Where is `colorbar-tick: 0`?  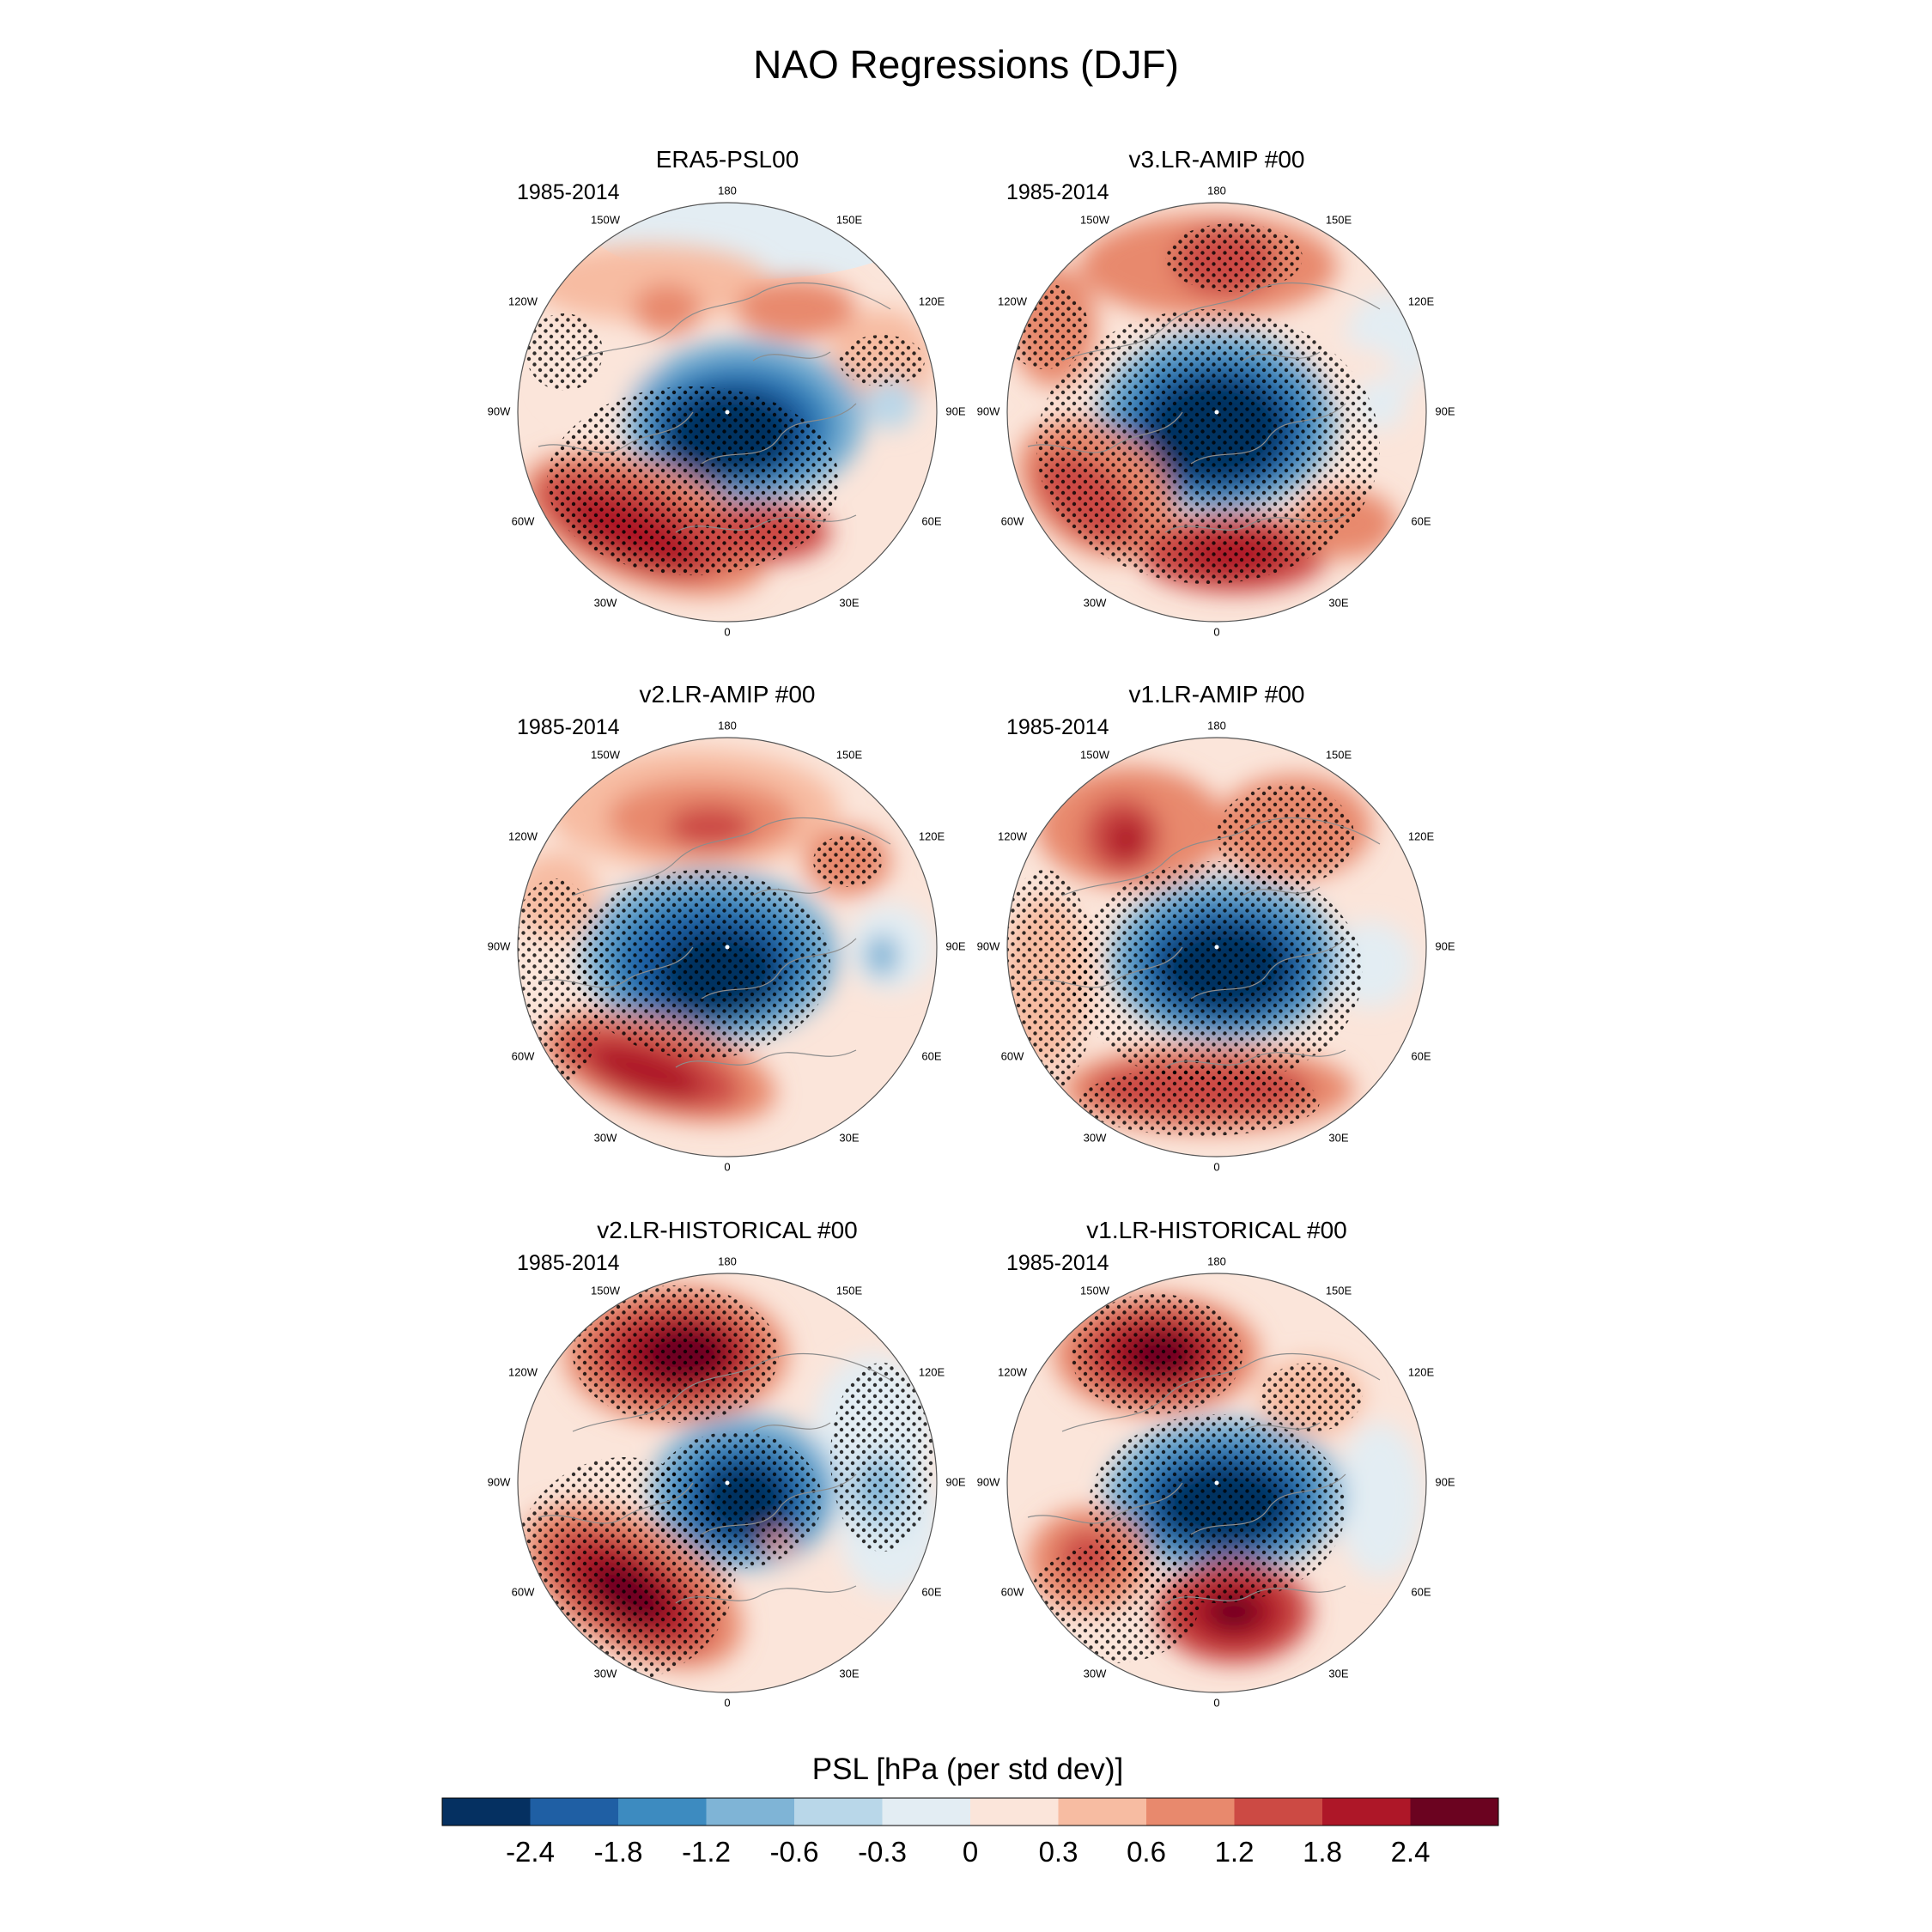 colorbar-tick: 0 is located at coordinates (970, 1852).